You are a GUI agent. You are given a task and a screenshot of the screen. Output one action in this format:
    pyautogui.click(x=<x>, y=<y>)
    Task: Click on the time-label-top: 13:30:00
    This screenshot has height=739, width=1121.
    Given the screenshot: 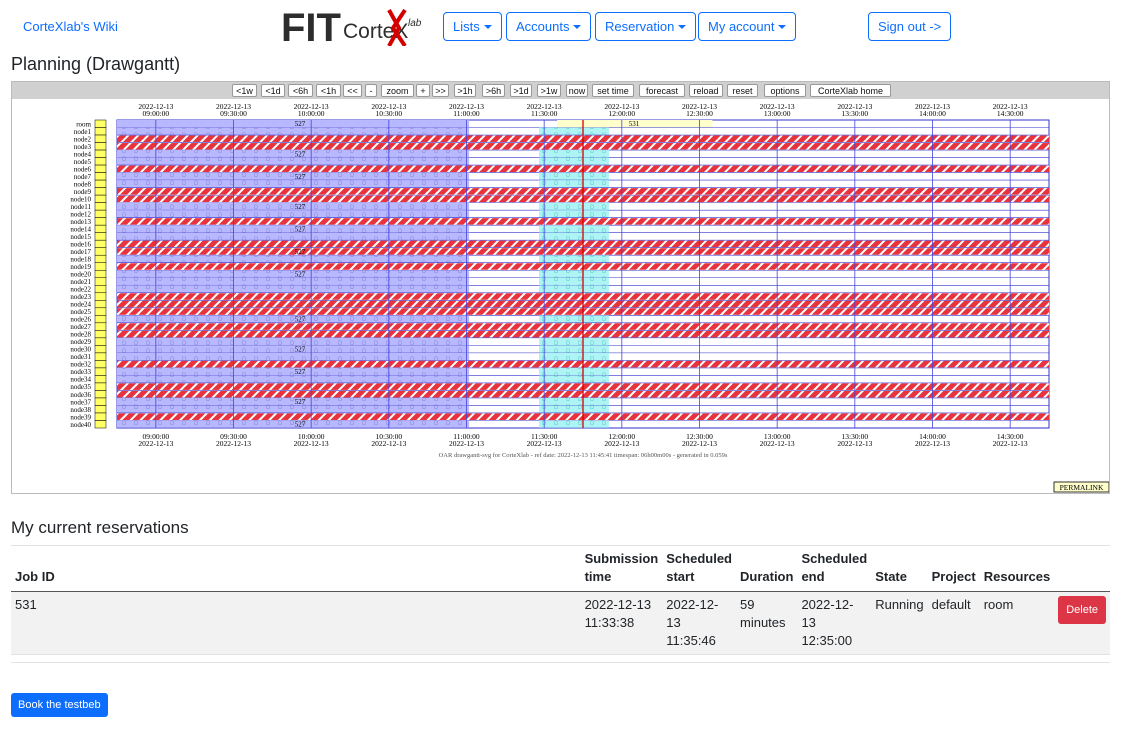 What is the action you would take?
    pyautogui.click(x=854, y=113)
    